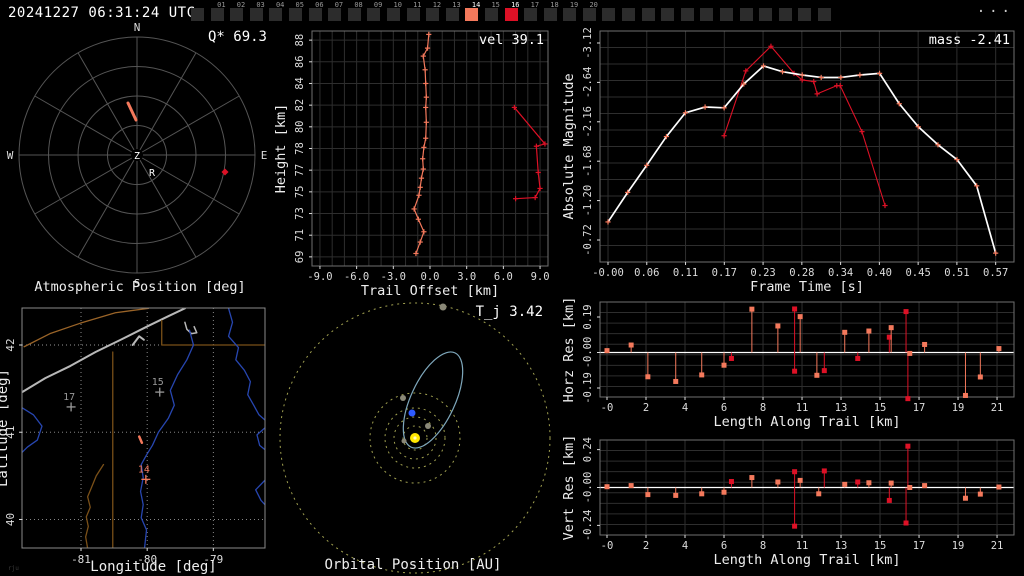 This screenshot has height=576, width=1024. What do you see at coordinates (919, 546) in the screenshot?
I see `x-tick-label: 17` at bounding box center [919, 546].